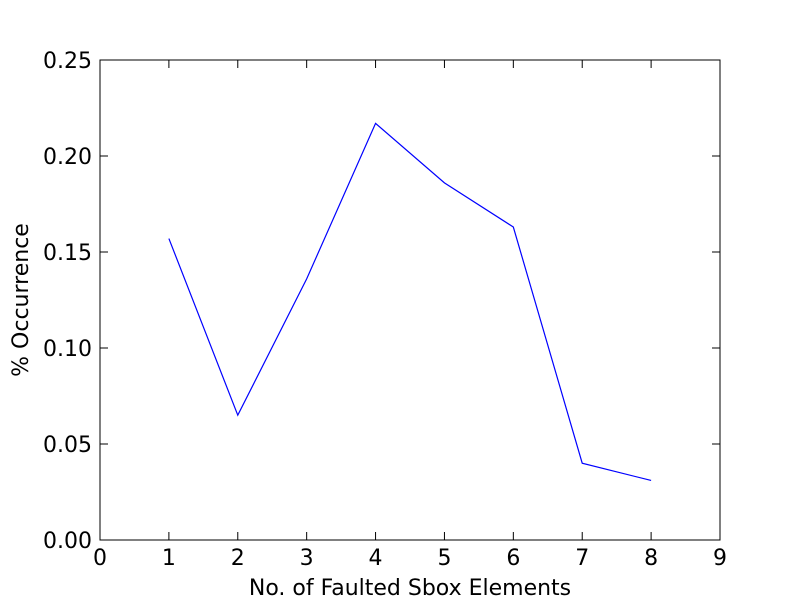 The image size is (800, 600). Describe the element at coordinates (444, 558) in the screenshot. I see `x-tick-label: 5` at that location.